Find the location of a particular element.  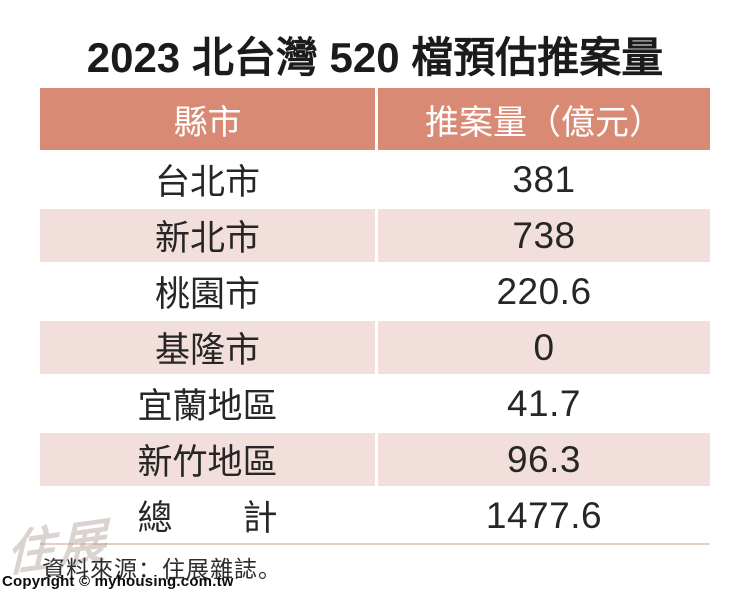

data-source-note: 資料來源：住展雜誌。 is located at coordinates (162, 569).